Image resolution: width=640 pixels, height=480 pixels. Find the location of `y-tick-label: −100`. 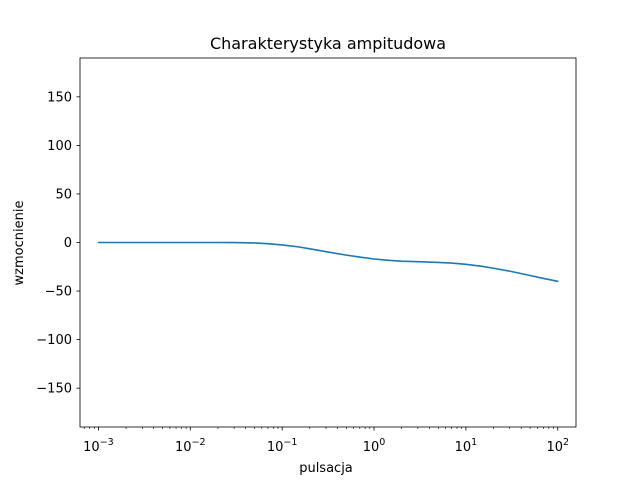

y-tick-label: −100 is located at coordinates (54, 340).